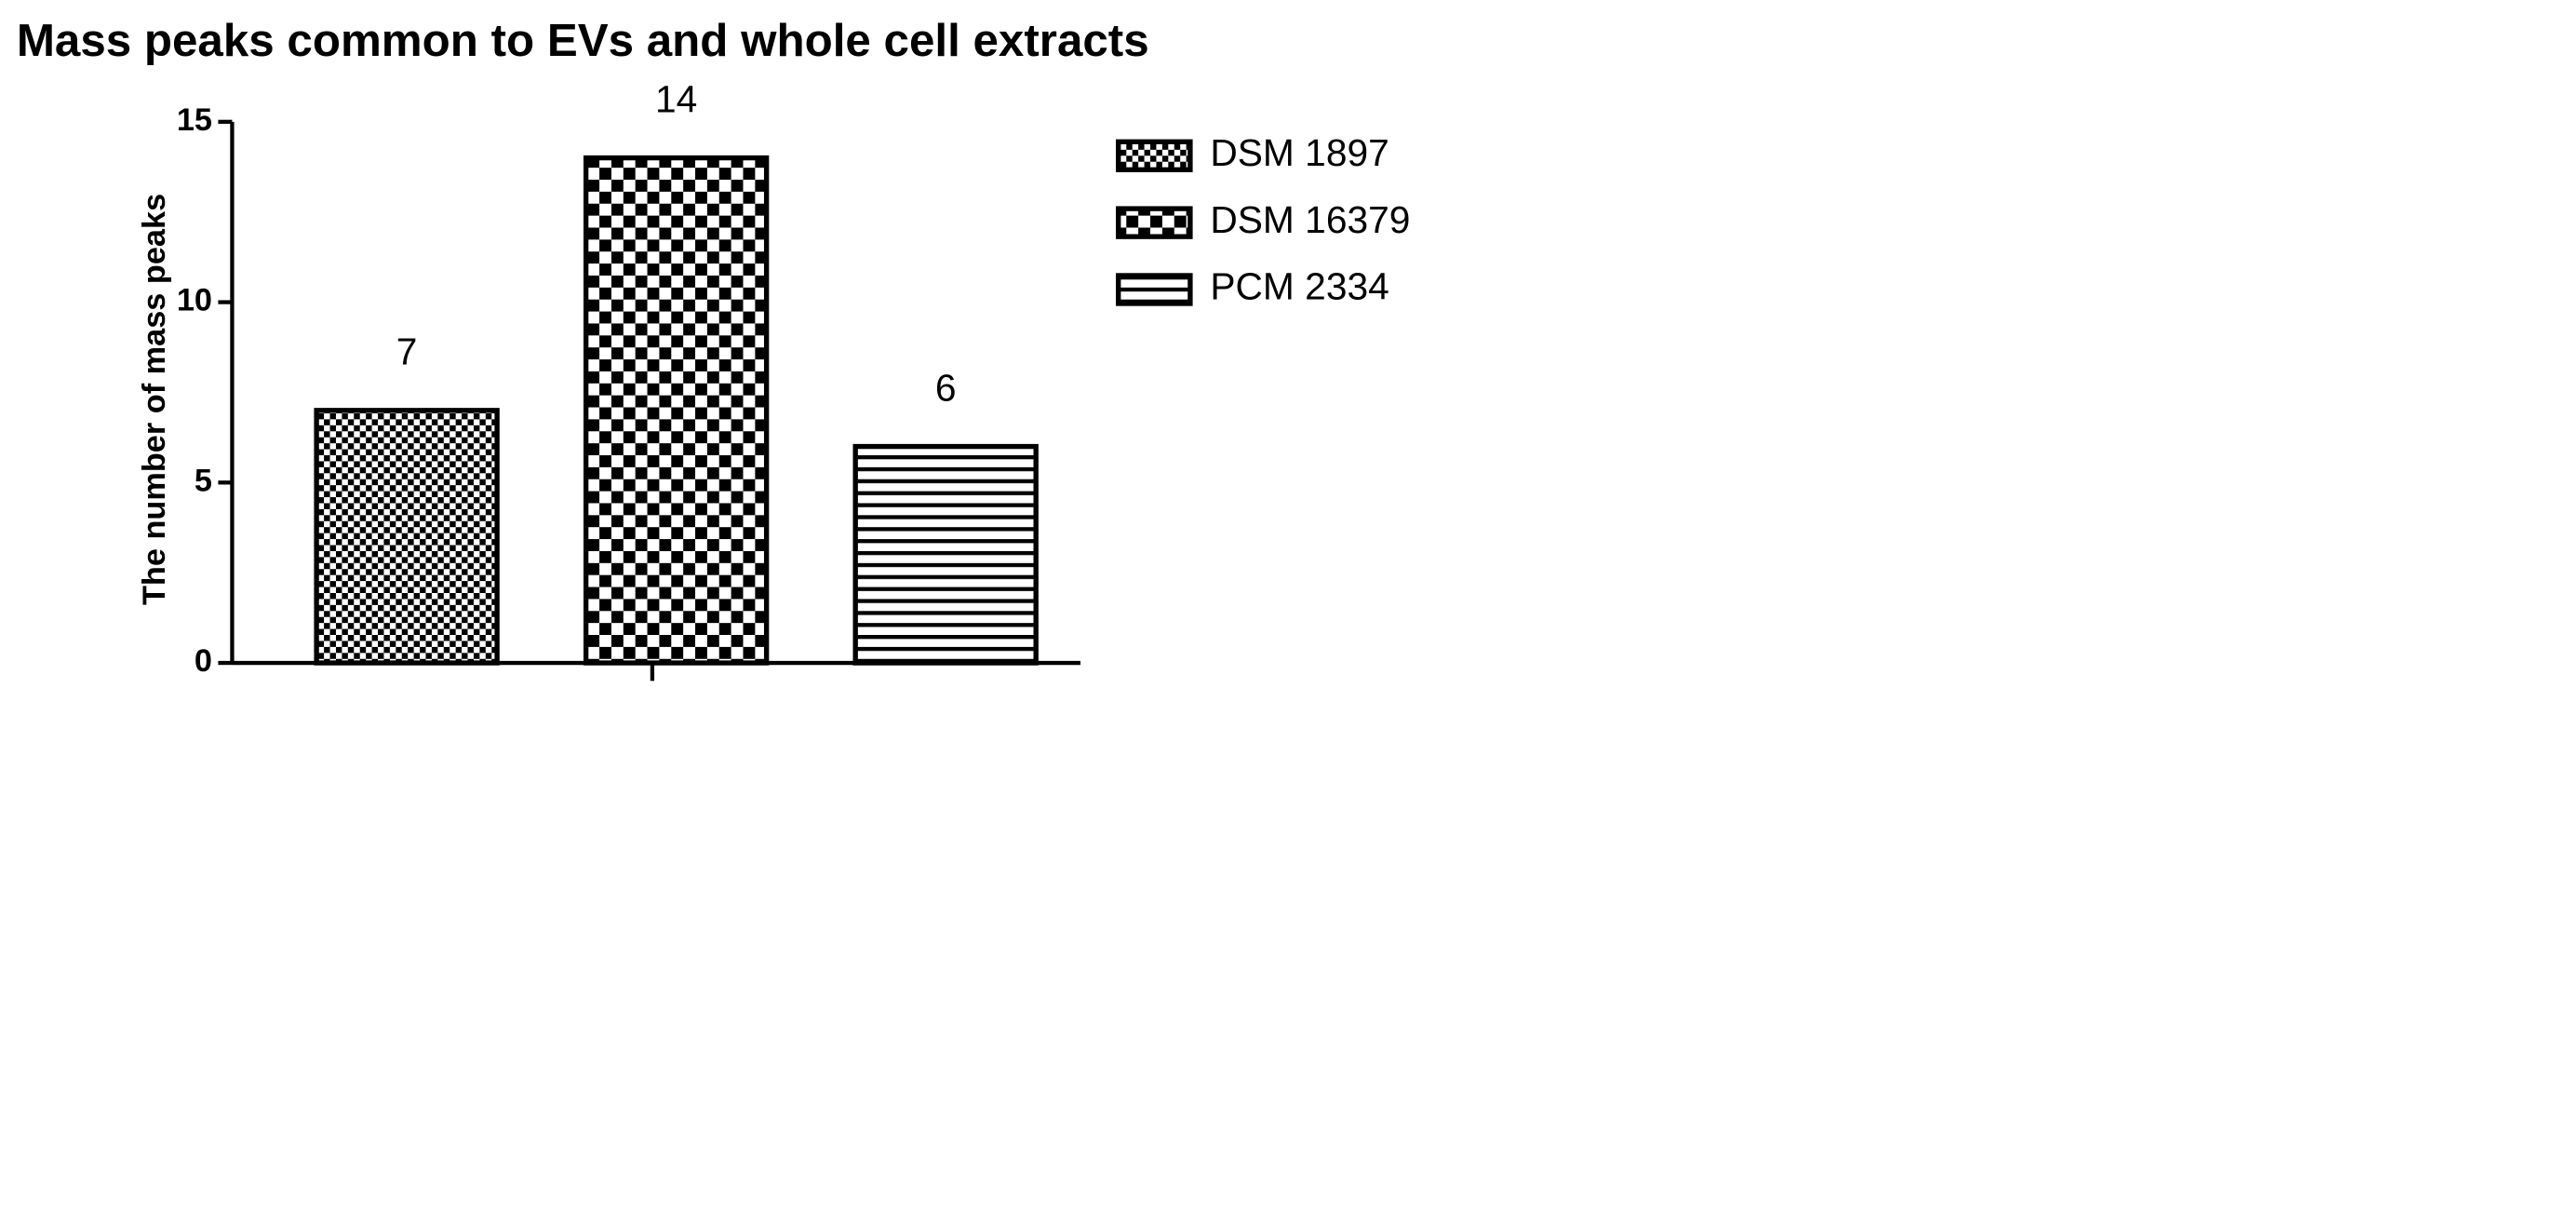  What do you see at coordinates (1299, 286) in the screenshot?
I see `legend-label: PCM 2334` at bounding box center [1299, 286].